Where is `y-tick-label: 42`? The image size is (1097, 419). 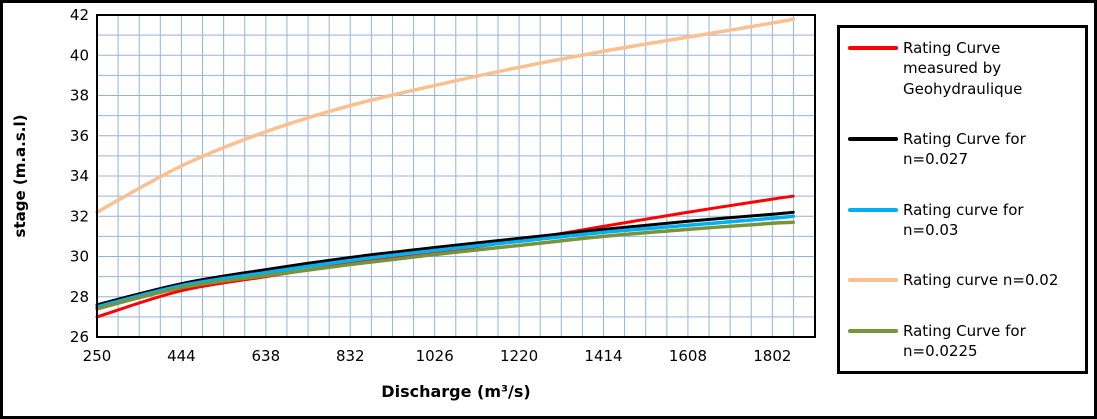 y-tick-label: 42 is located at coordinates (79, 15).